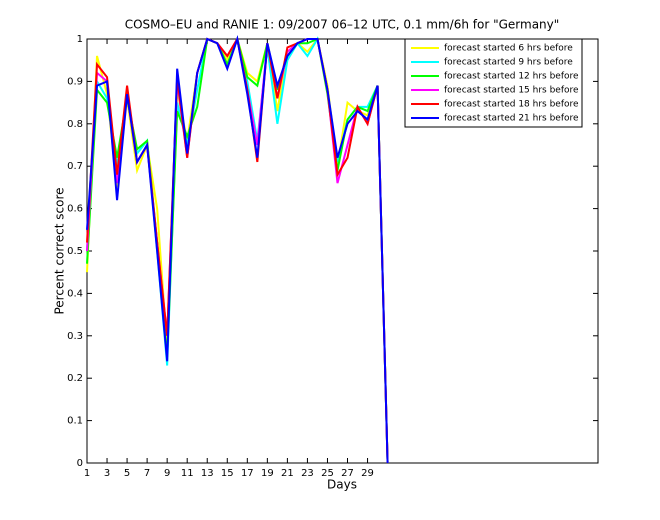 Image resolution: width=660 pixels, height=520 pixels. Describe the element at coordinates (75, 336) in the screenshot. I see `y-tick-label: 0.3` at that location.